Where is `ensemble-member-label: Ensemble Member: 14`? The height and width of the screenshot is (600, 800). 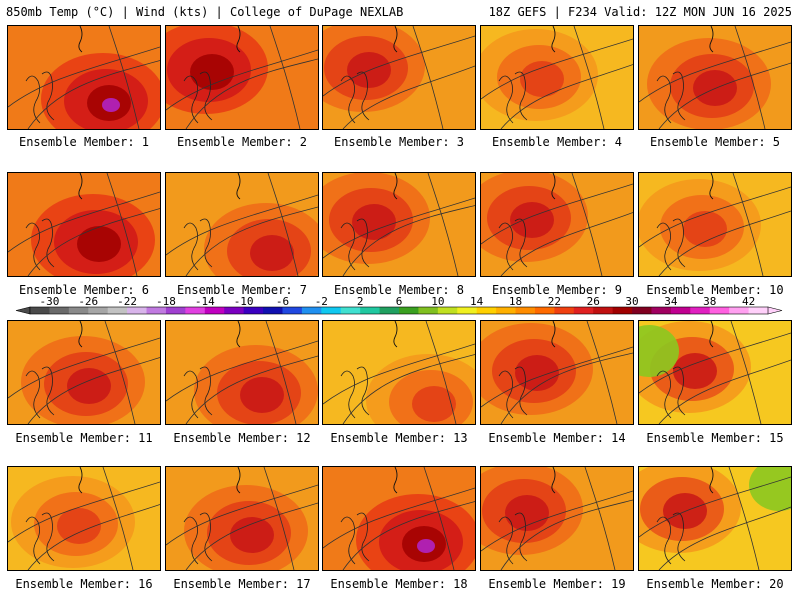
ensemble-member-label: Ensemble Member: 14 is located at coordinates (557, 438).